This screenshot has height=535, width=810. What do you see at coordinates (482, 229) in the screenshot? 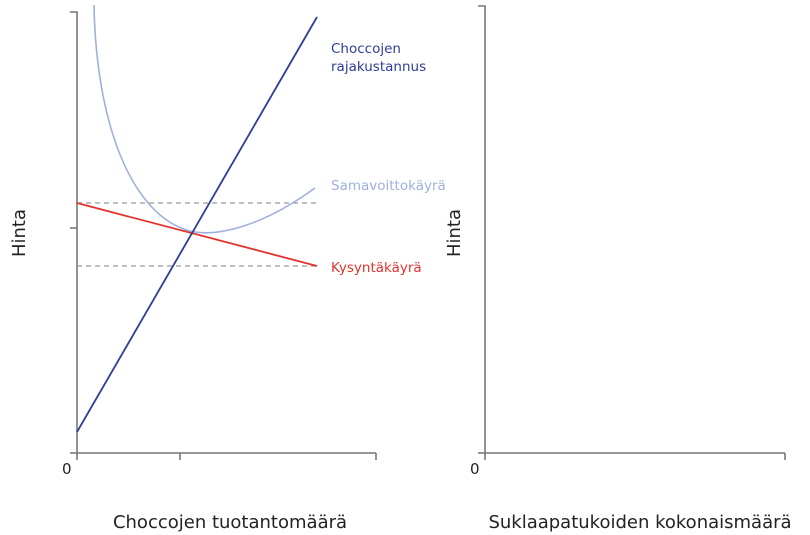
I see `right-y-axis` at bounding box center [482, 229].